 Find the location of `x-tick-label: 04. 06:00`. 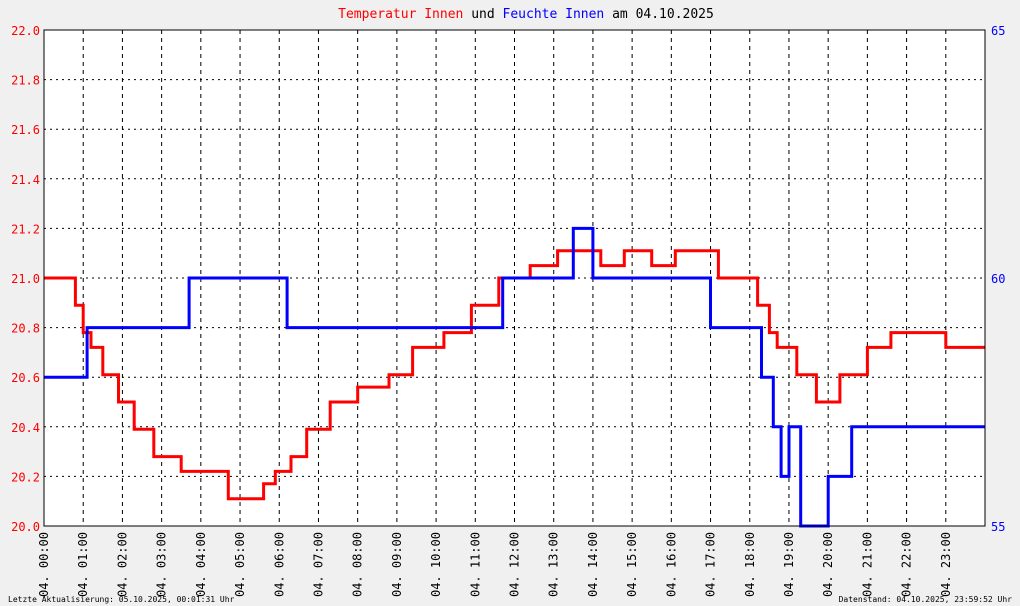

x-tick-label: 04. 06:00 is located at coordinates (279, 564).